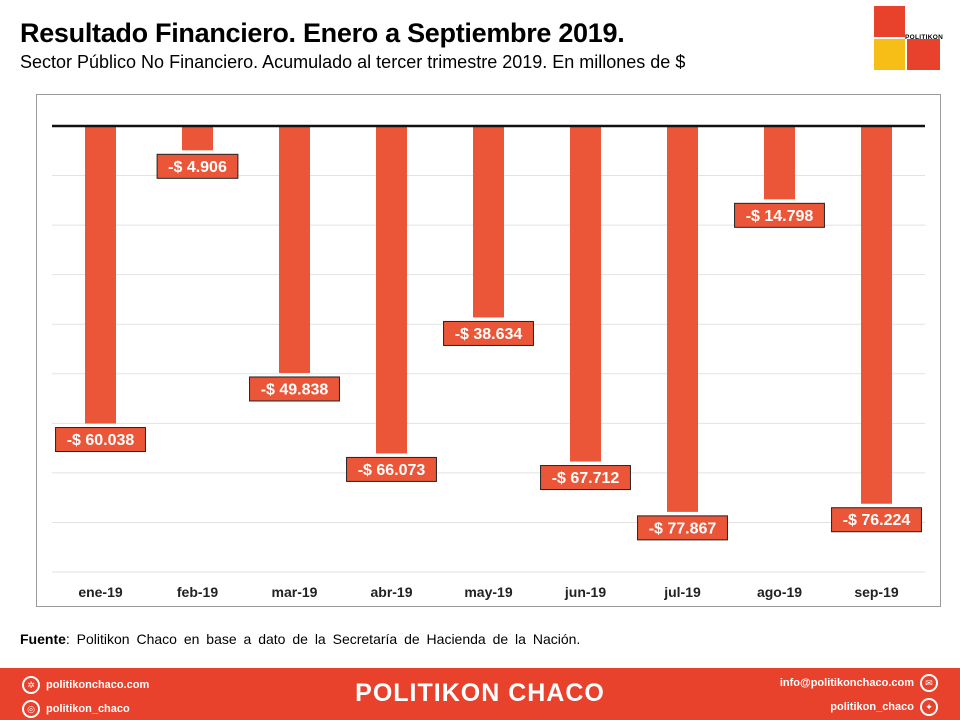 Image resolution: width=960 pixels, height=720 pixels. I want to click on data-label: -$ 67.712, so click(586, 478).